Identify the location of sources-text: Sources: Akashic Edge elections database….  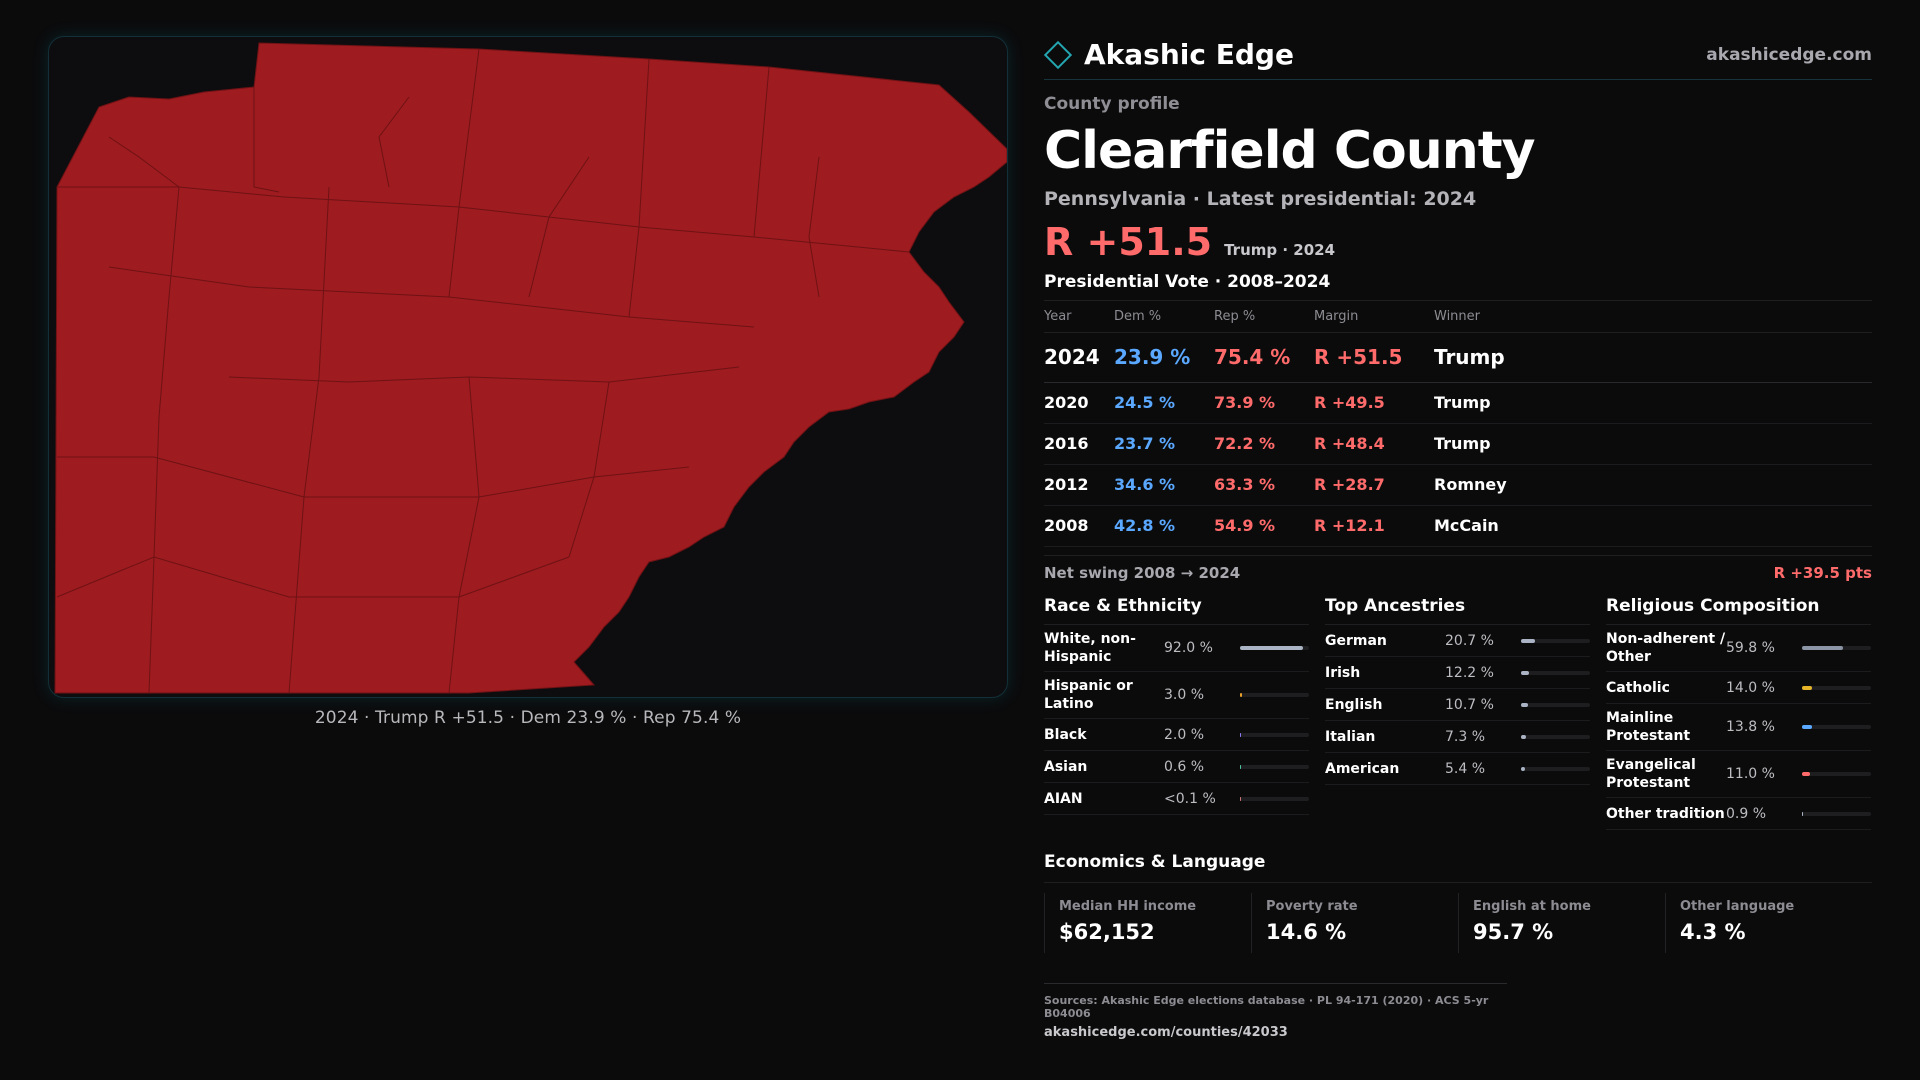
(1266, 1007).